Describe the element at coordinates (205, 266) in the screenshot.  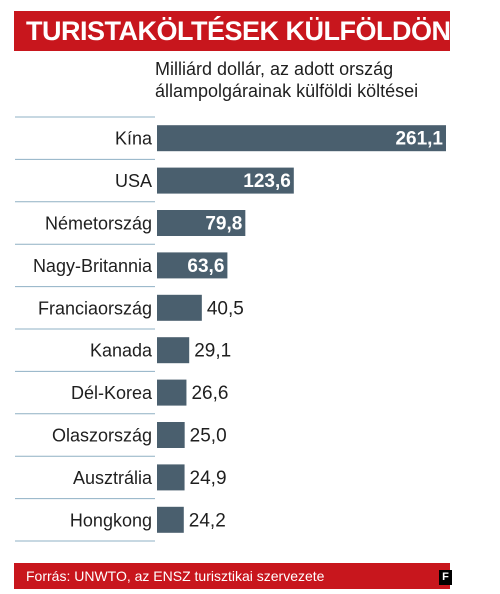
I see `value-label: 63,6` at that location.